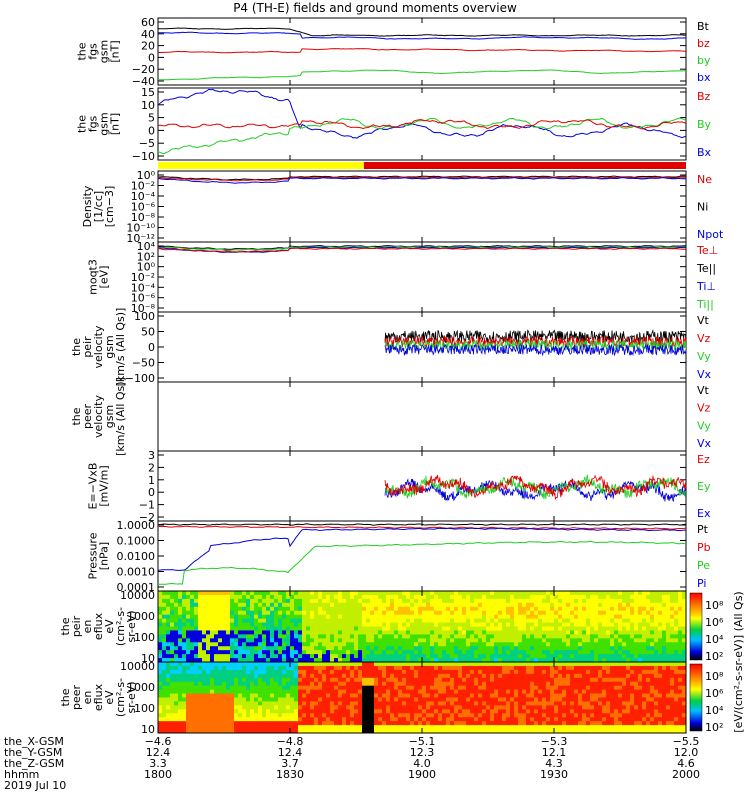 The width and height of the screenshot is (750, 800). What do you see at coordinates (148, 34) in the screenshot?
I see `y-tick-label: 40` at bounding box center [148, 34].